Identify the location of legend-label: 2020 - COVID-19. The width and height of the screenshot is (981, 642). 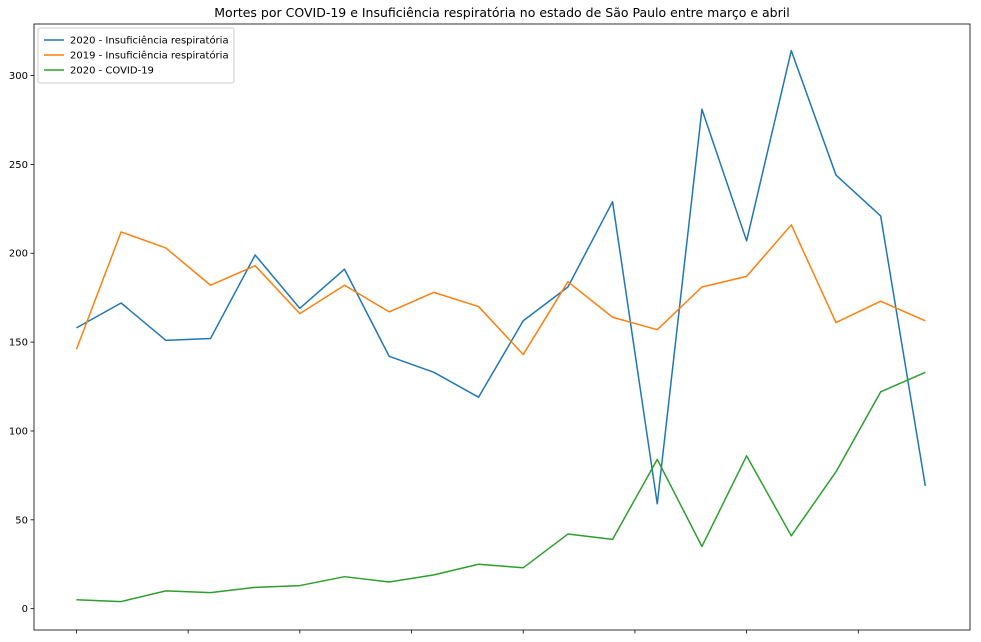
(112, 71).